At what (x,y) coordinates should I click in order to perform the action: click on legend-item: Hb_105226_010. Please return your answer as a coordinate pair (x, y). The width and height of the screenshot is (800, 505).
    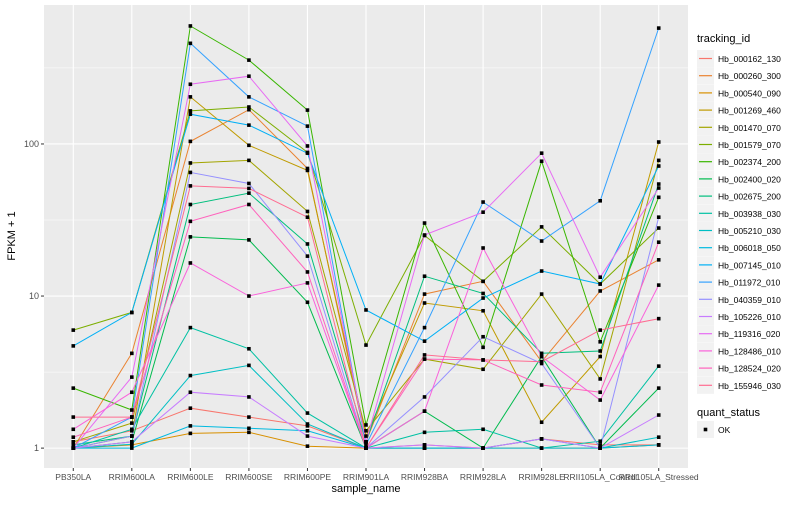
    Looking at the image, I should click on (739, 316).